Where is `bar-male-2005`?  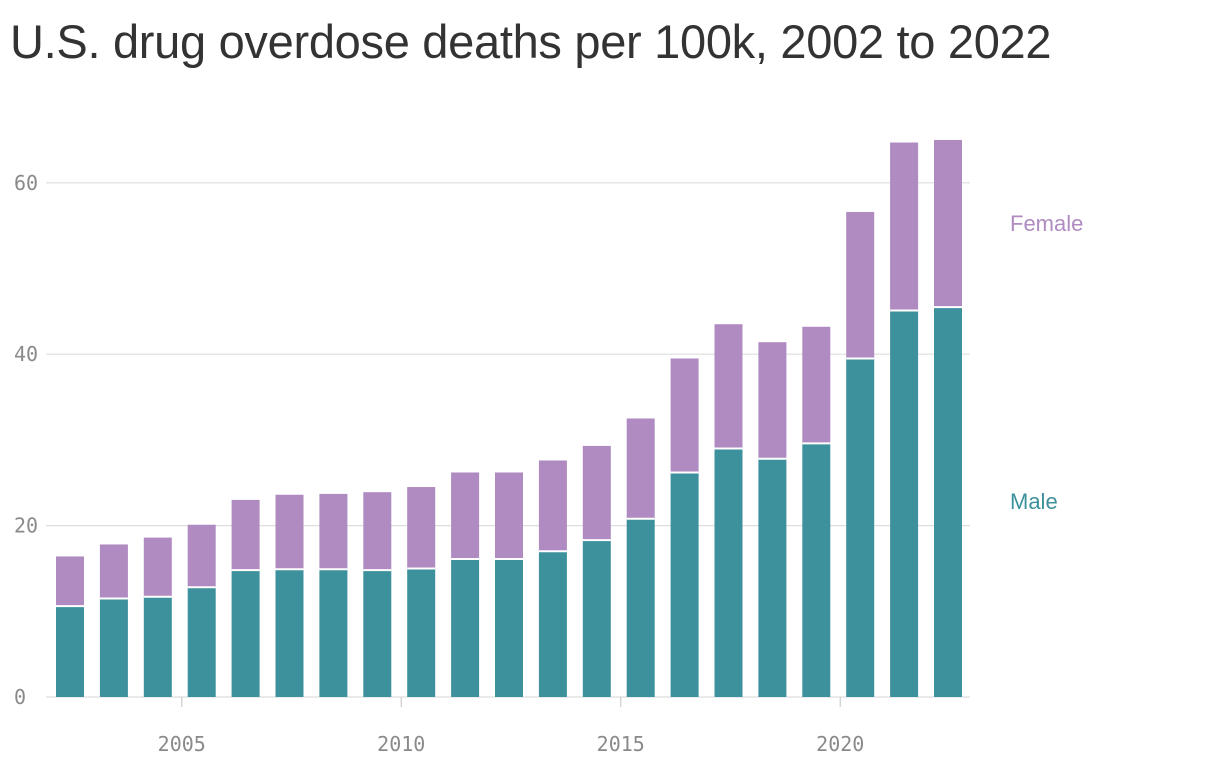 bar-male-2005 is located at coordinates (201, 642).